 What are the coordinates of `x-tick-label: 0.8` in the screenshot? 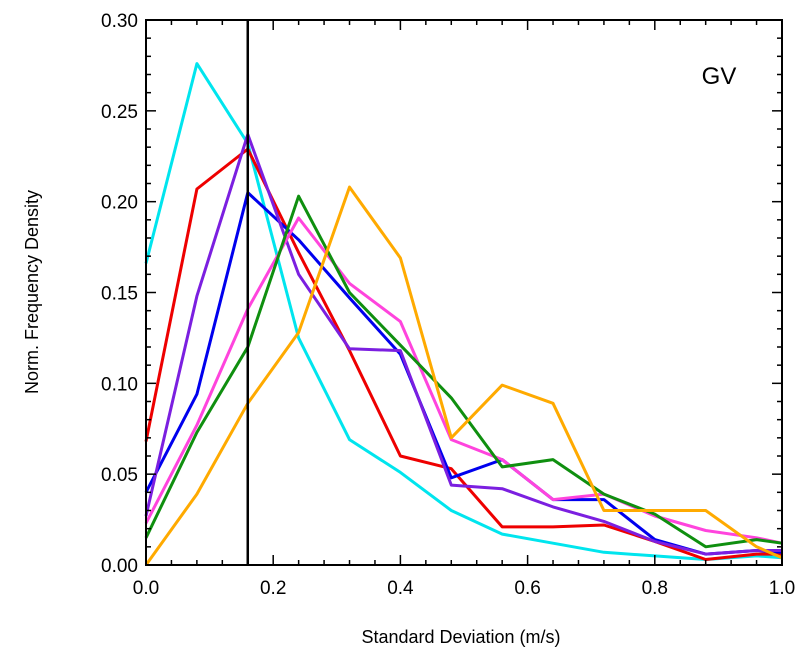 It's located at (655, 588).